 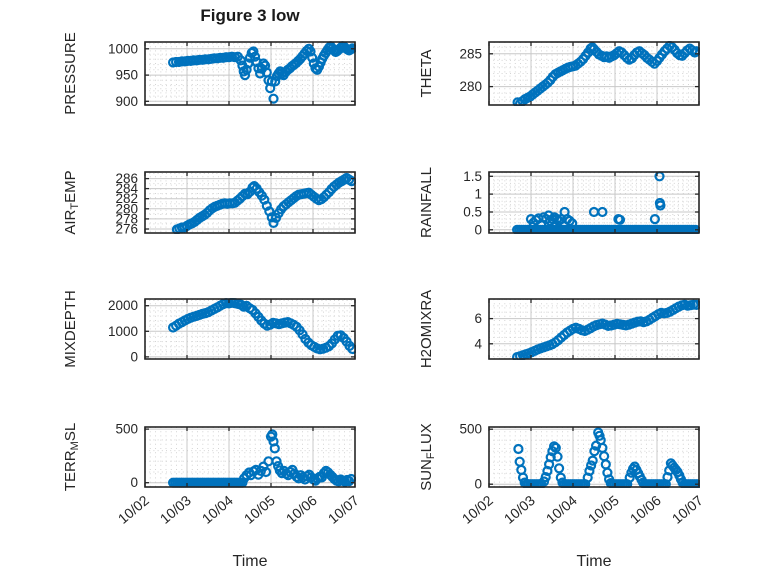 I want to click on figure-title: Figure 3 low, so click(x=250, y=15).